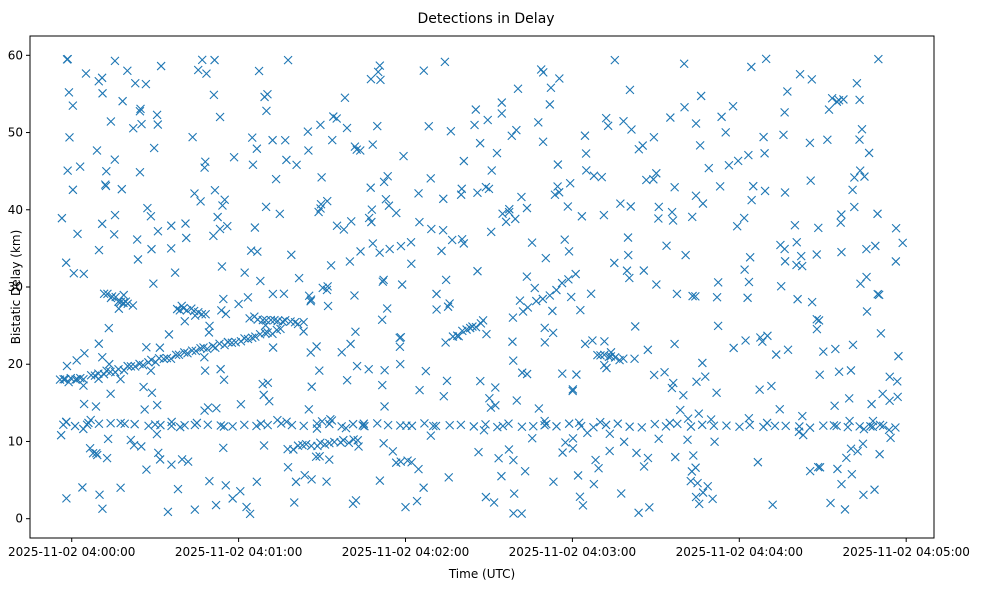 The image size is (986, 590). What do you see at coordinates (19, 519) in the screenshot?
I see `y-tick-label: 0` at bounding box center [19, 519].